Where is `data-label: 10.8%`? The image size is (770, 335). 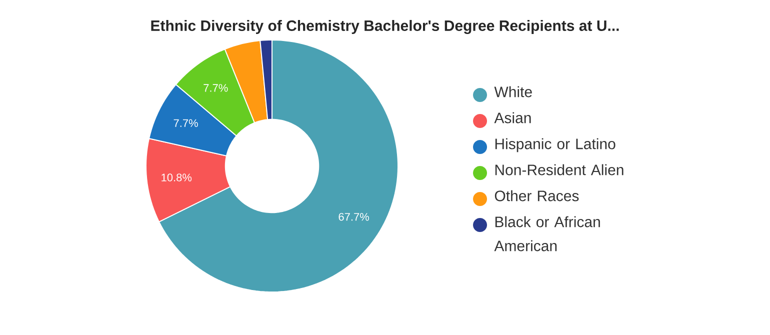
data-label: 10.8% is located at coordinates (177, 178).